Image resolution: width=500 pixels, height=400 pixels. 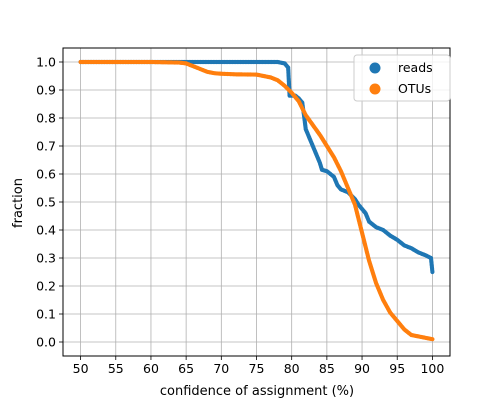 What do you see at coordinates (186, 368) in the screenshot?
I see `x-tick-label: 65` at bounding box center [186, 368].